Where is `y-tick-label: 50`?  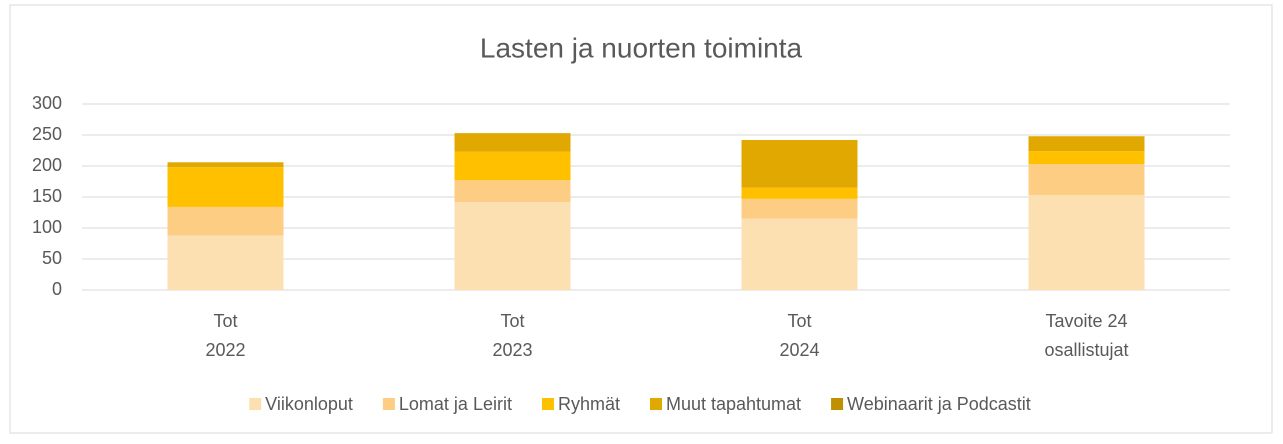
y-tick-label: 50 is located at coordinates (52, 258).